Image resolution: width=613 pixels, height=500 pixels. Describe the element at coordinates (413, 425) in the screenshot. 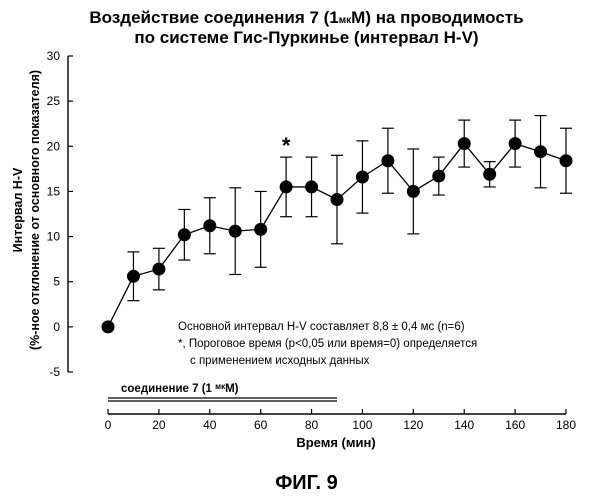

I see `x-tick-label: 120` at that location.